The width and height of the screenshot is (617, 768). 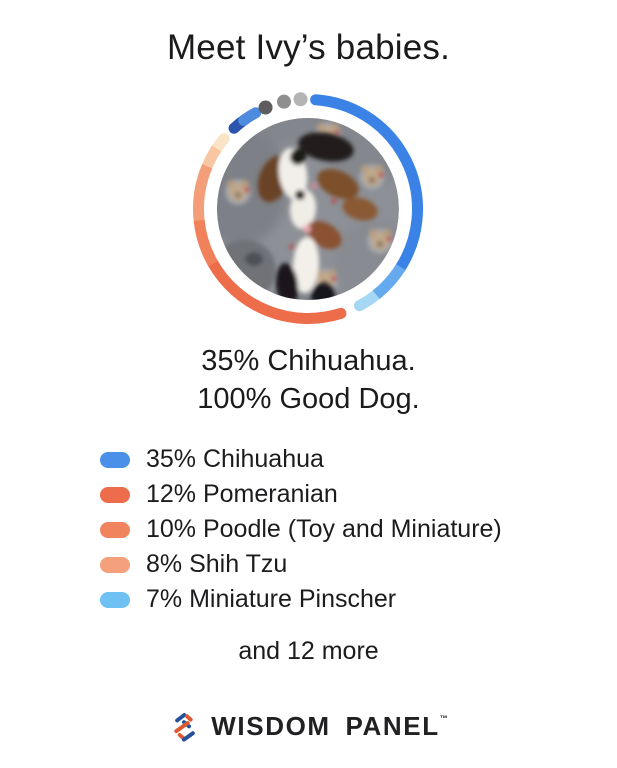 I want to click on breed-ring-svg, so click(x=308, y=208).